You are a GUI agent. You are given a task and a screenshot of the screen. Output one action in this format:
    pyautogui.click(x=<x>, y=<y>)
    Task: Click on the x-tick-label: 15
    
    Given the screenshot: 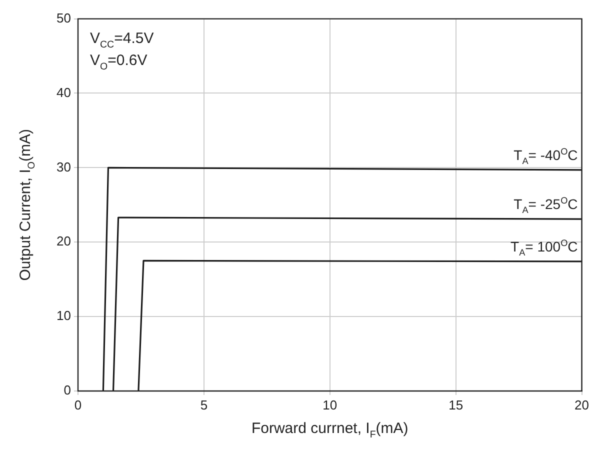 What is the action you would take?
    pyautogui.click(x=456, y=404)
    